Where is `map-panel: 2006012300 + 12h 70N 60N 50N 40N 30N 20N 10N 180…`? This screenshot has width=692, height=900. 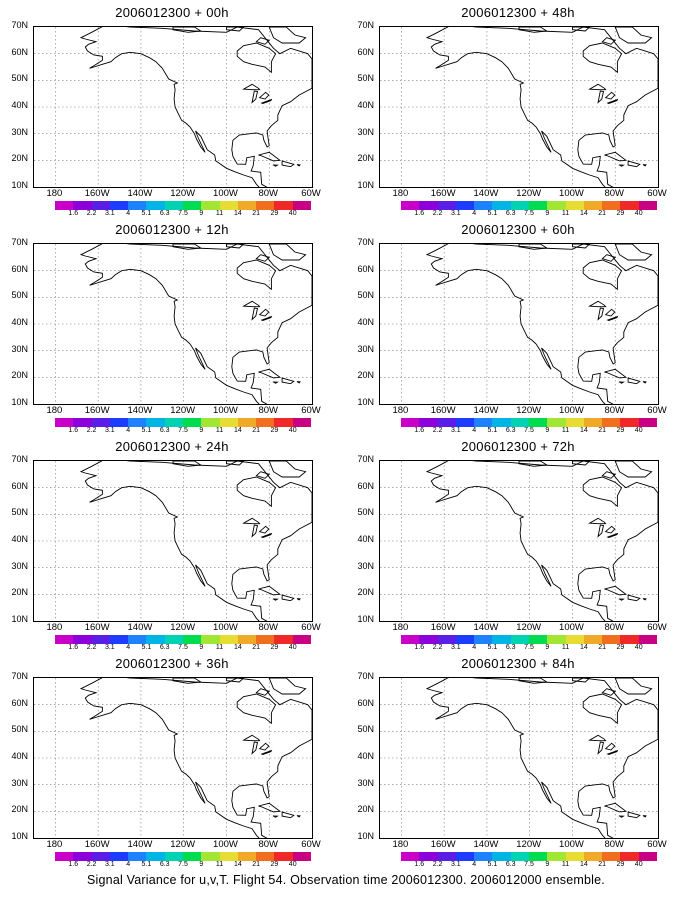
map-panel: 2006012300 + 12h 70N 60N 50N 40N 30N 20N 10N 180… is located at coordinates (173, 325).